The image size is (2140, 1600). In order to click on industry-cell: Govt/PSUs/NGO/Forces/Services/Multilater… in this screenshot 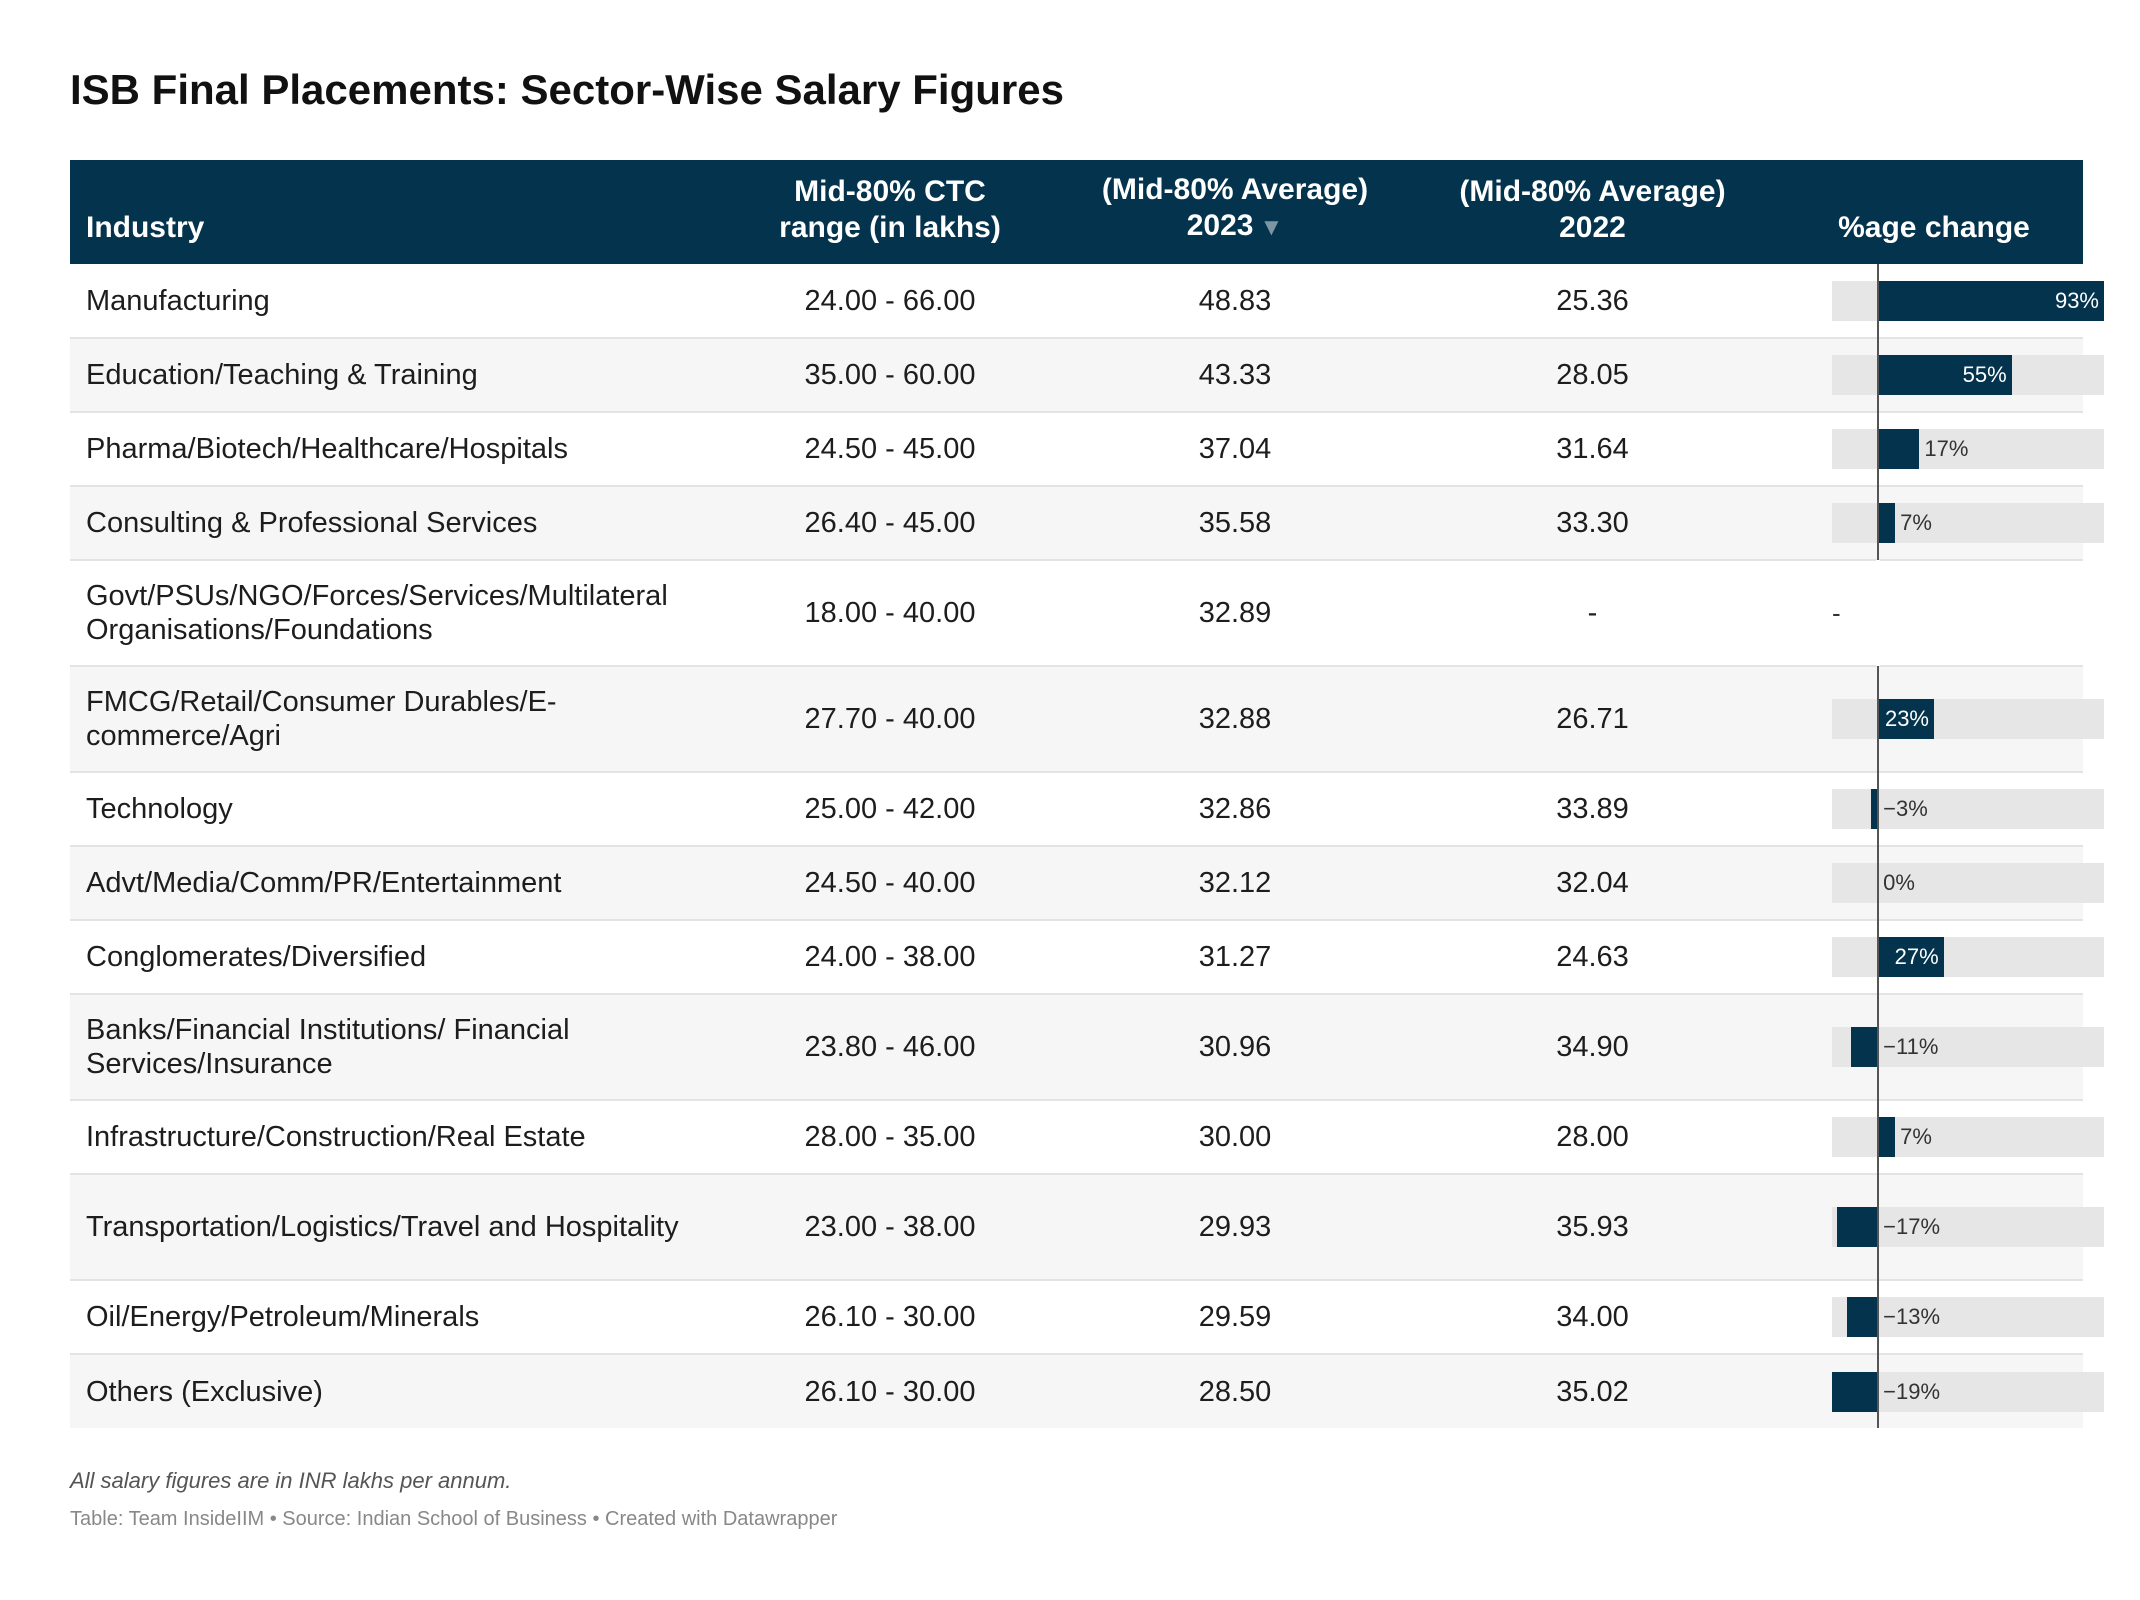, I will do `click(390, 613)`.